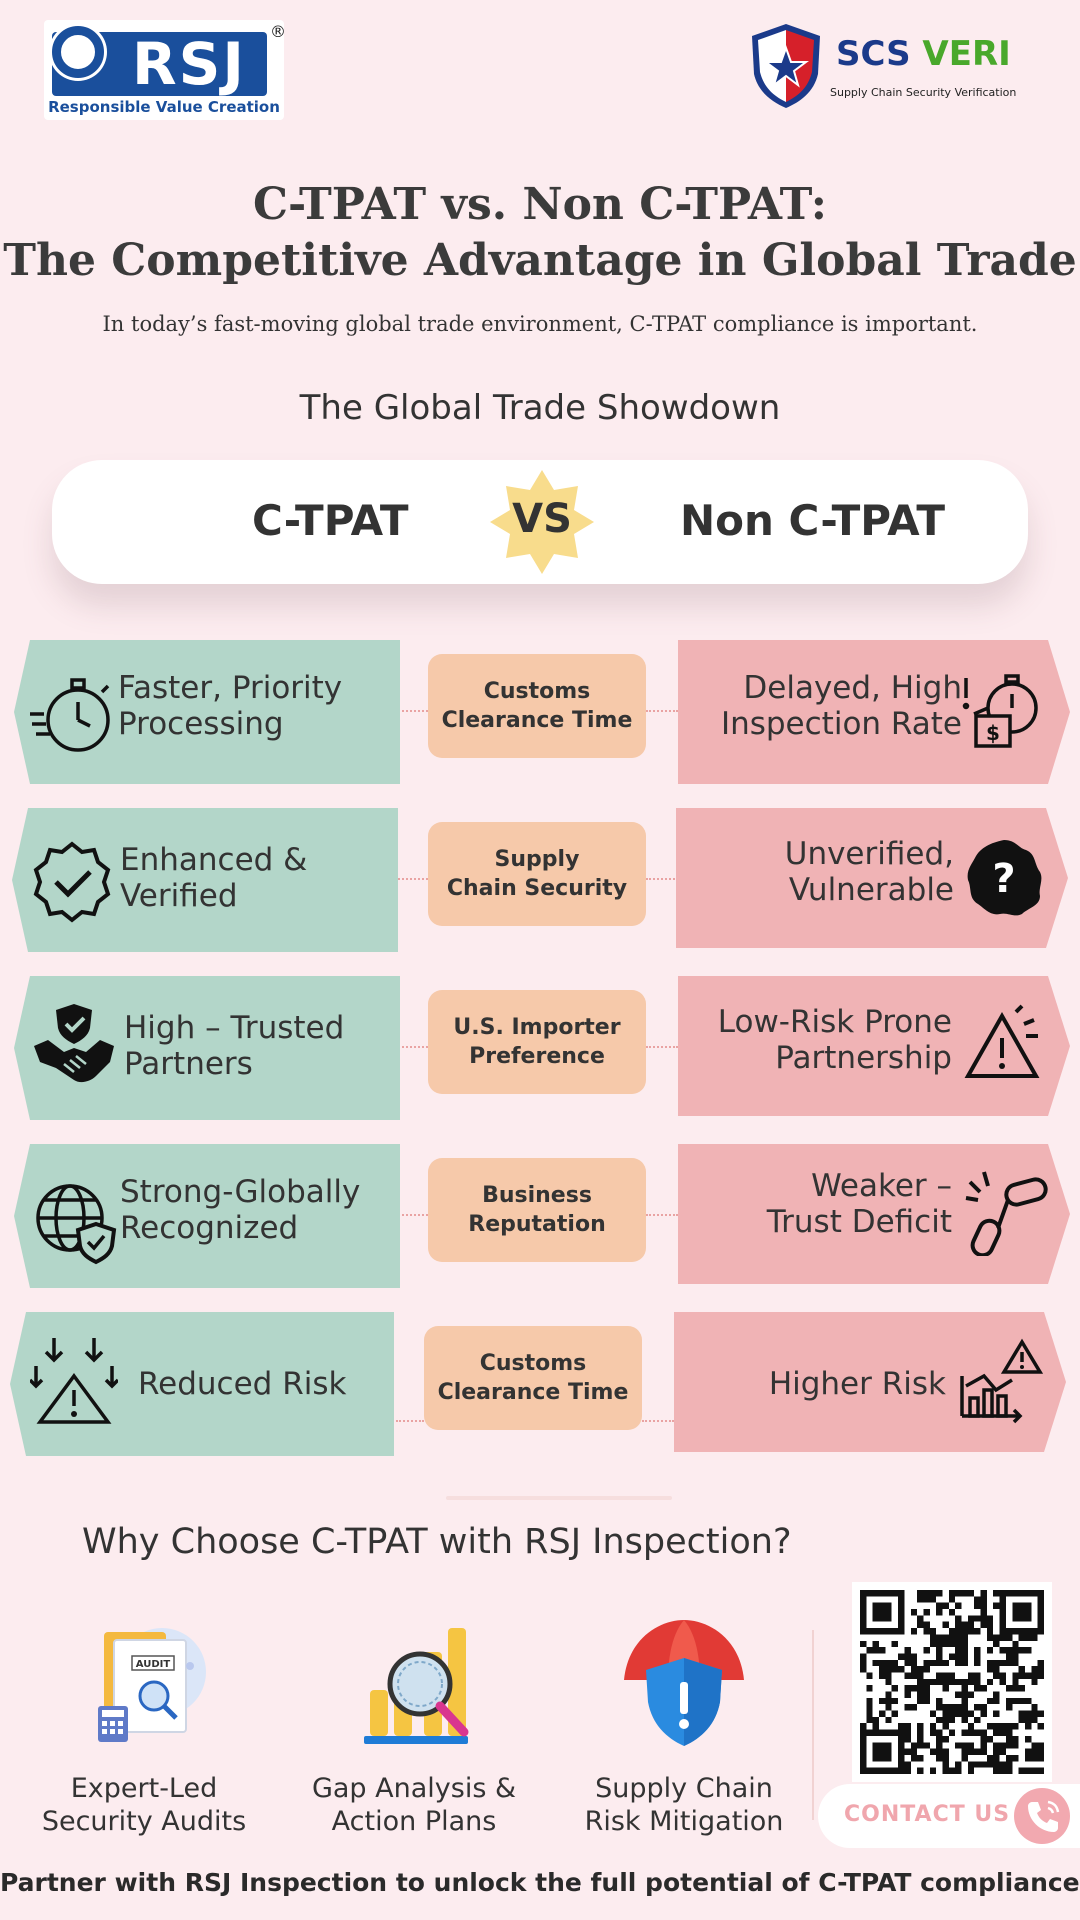  Describe the element at coordinates (949, 1816) in the screenshot. I see `contact-us-button: CONTACT US` at that location.